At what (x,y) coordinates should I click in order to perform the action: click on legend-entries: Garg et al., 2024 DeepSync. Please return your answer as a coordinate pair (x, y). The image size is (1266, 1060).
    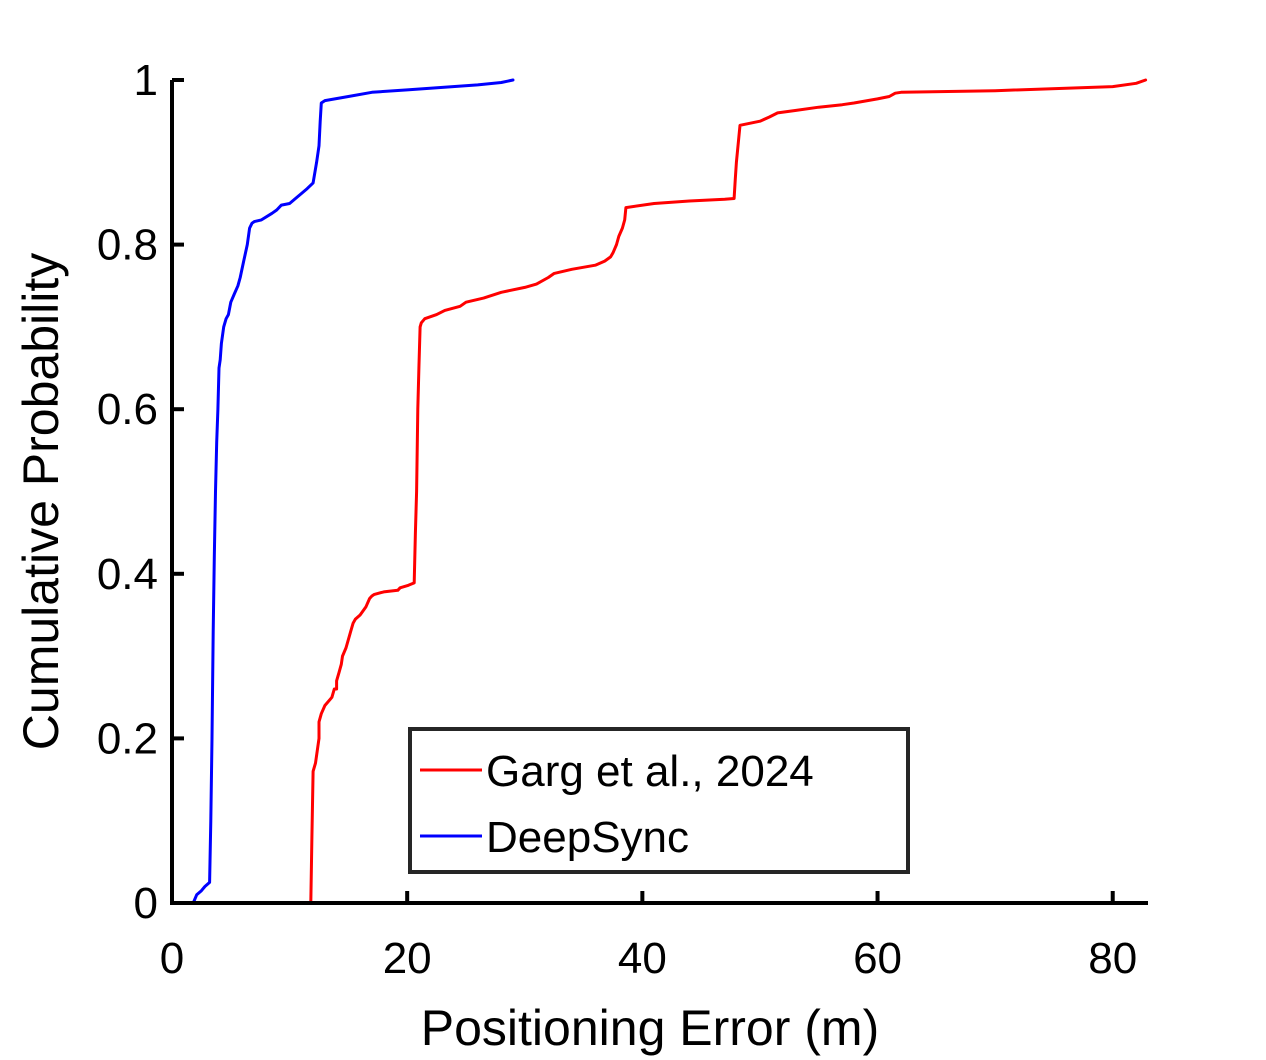
    Looking at the image, I should click on (617, 804).